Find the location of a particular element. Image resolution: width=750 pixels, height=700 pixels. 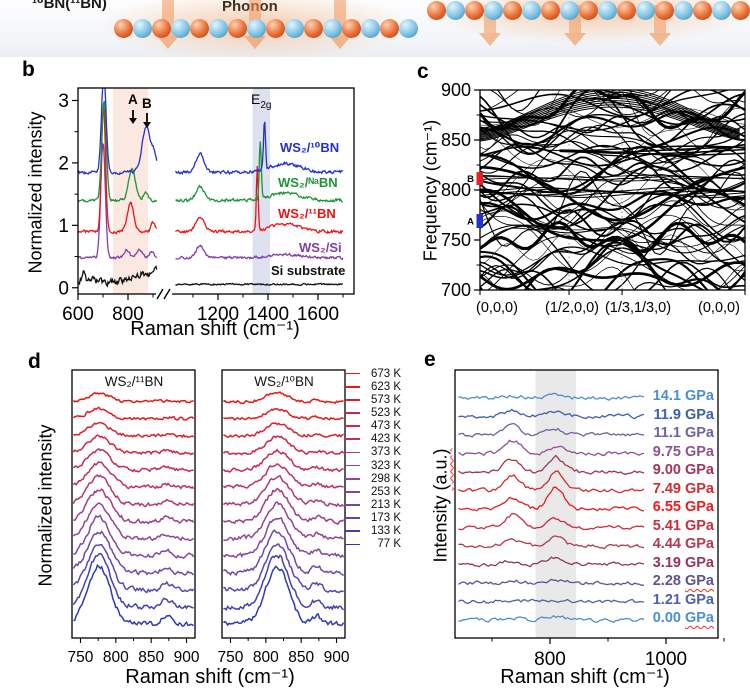

x-tick-label: 750 is located at coordinates (231, 657).